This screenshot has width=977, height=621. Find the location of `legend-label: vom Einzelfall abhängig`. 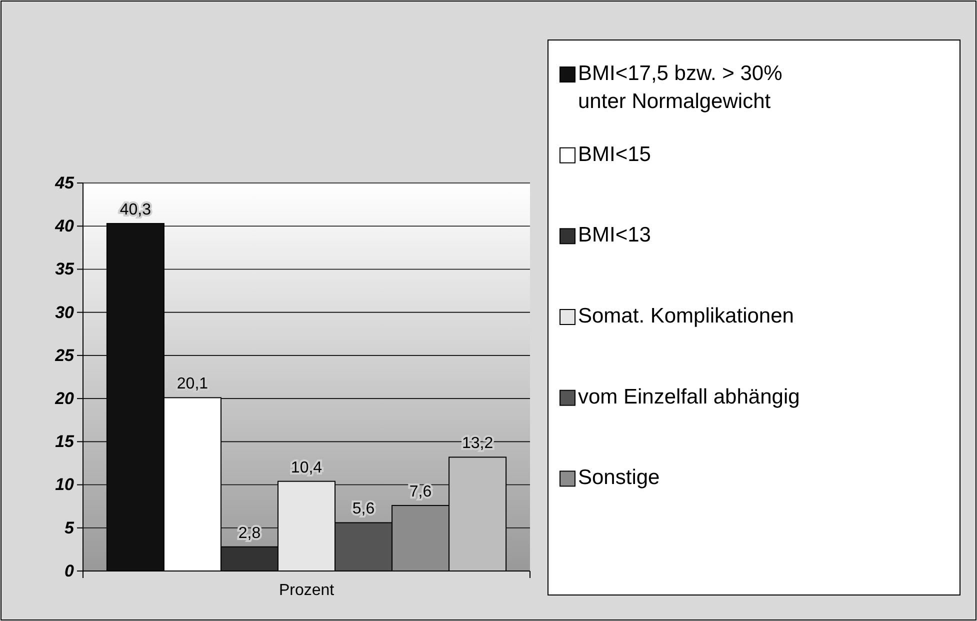

legend-label: vom Einzelfall abhängig is located at coordinates (689, 396).